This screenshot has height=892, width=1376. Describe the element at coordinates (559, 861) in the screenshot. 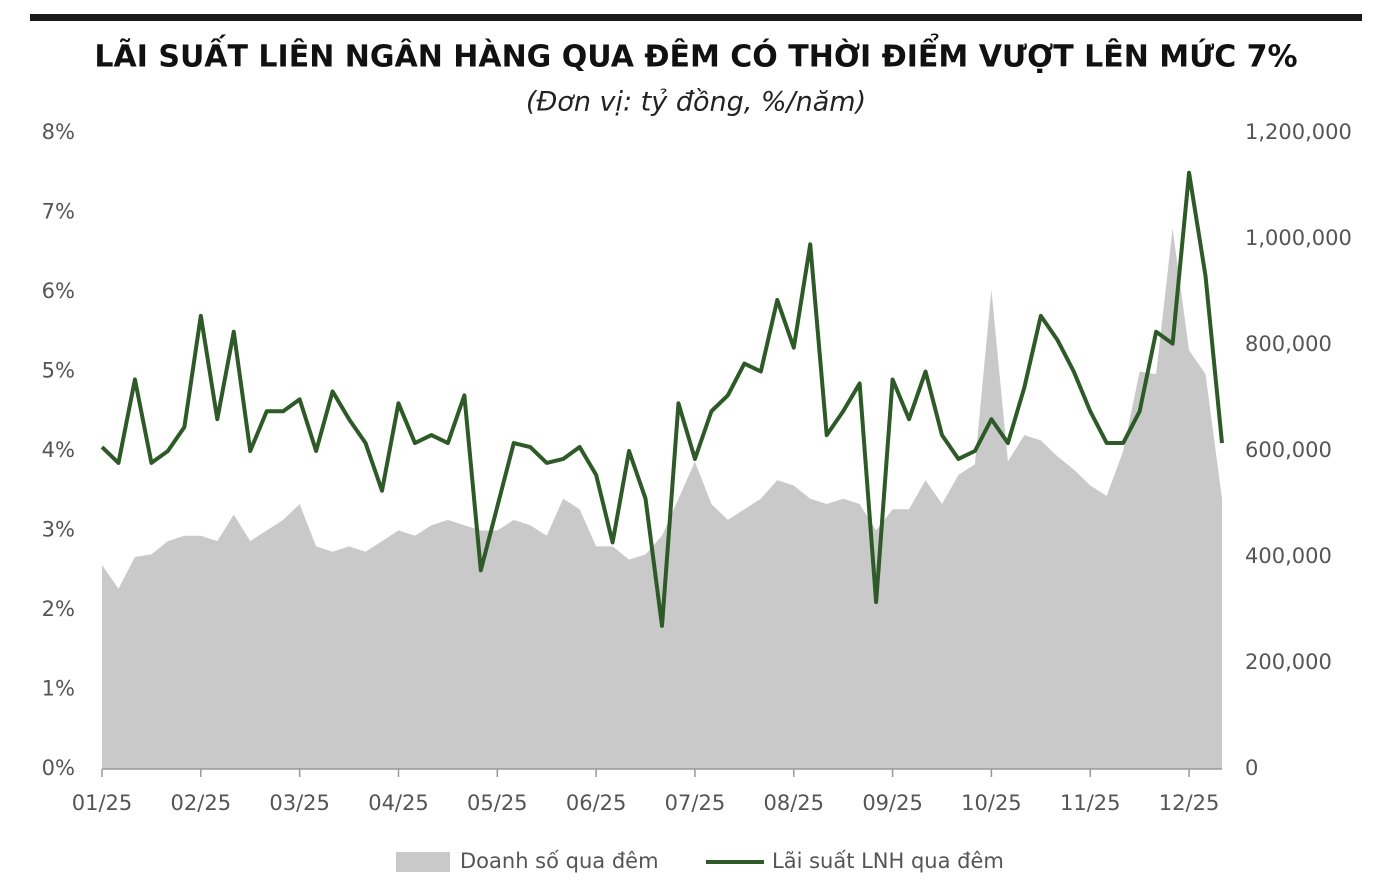

I see `legend-label: Doanh số qua đêm` at that location.